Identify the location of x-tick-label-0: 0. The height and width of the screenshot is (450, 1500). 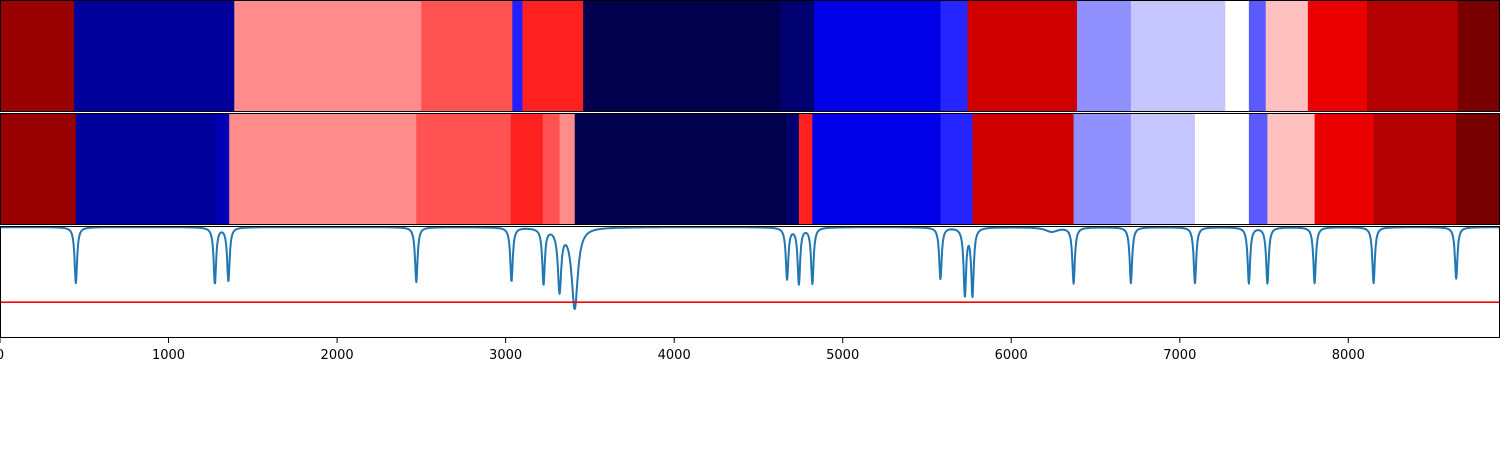
(2, 355).